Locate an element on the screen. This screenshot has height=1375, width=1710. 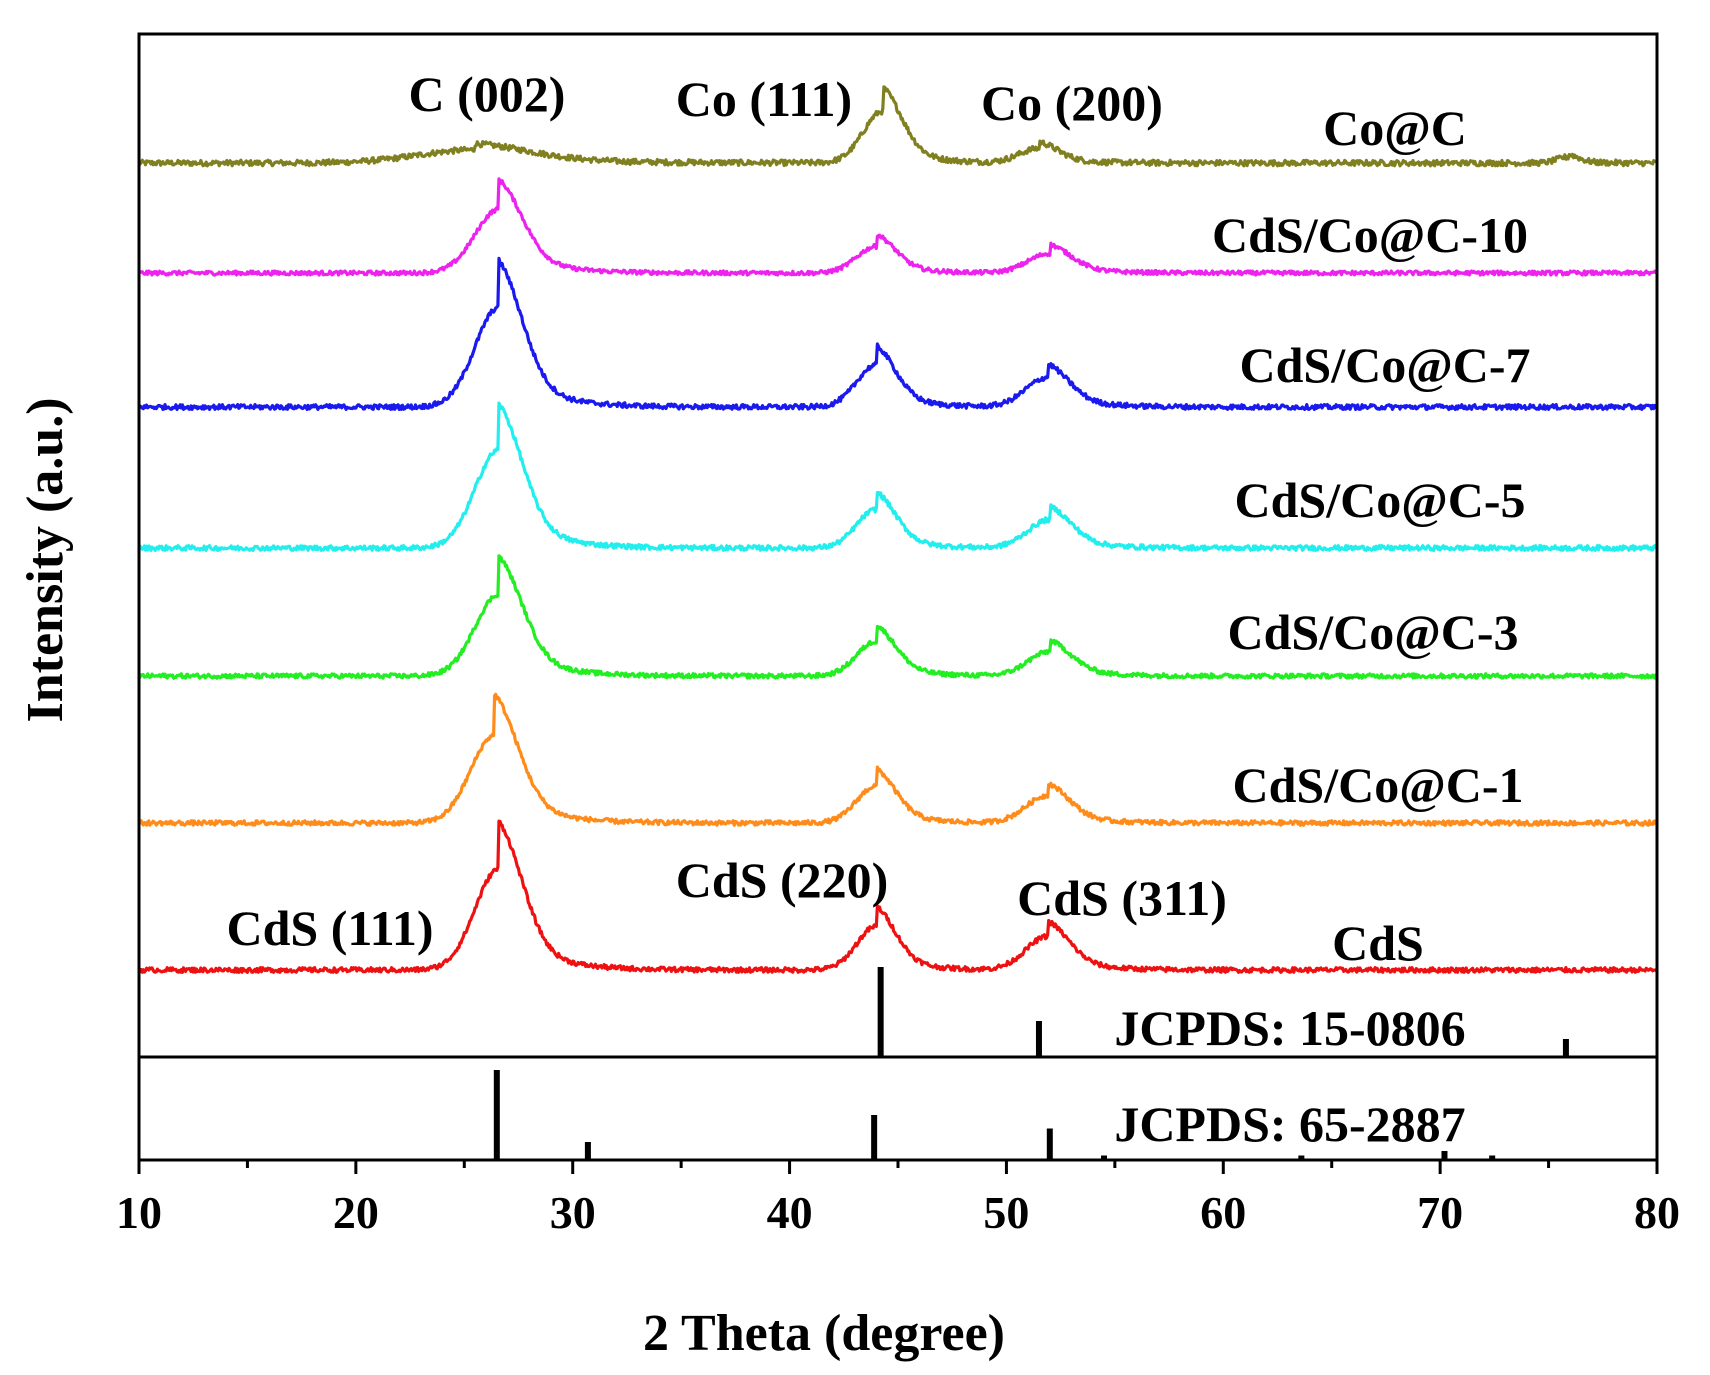
x-axis-title: 2 Theta (degree) is located at coordinates (824, 1333).